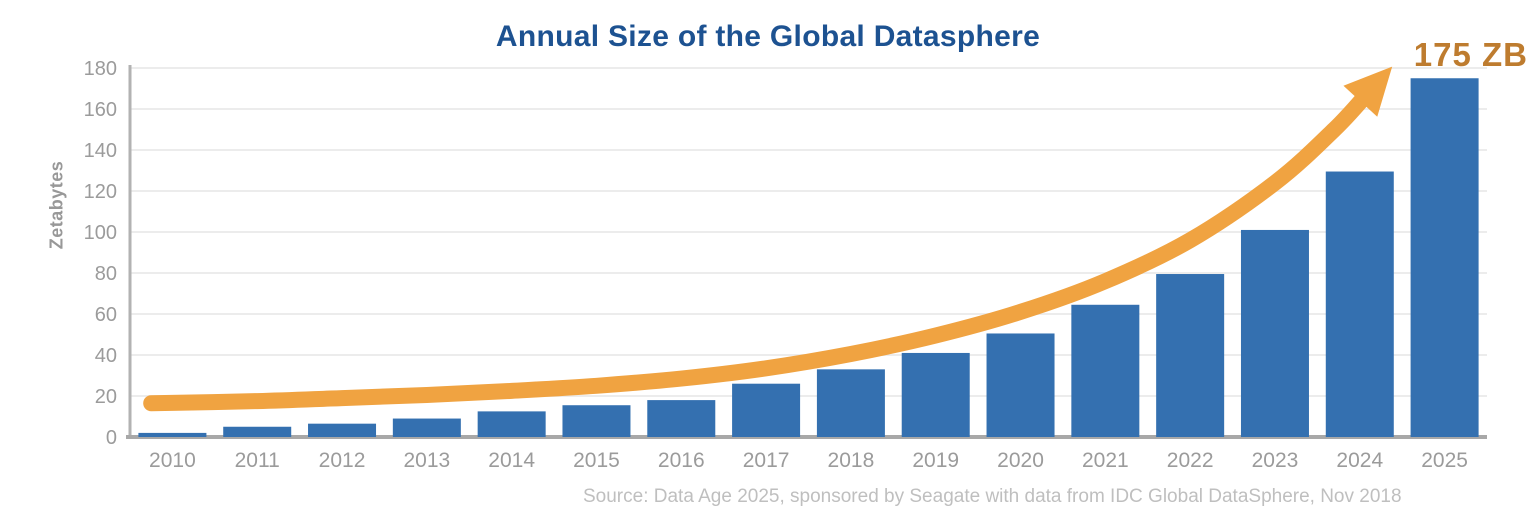  Describe the element at coordinates (851, 460) in the screenshot. I see `x-tick-label-2018: 2018` at that location.